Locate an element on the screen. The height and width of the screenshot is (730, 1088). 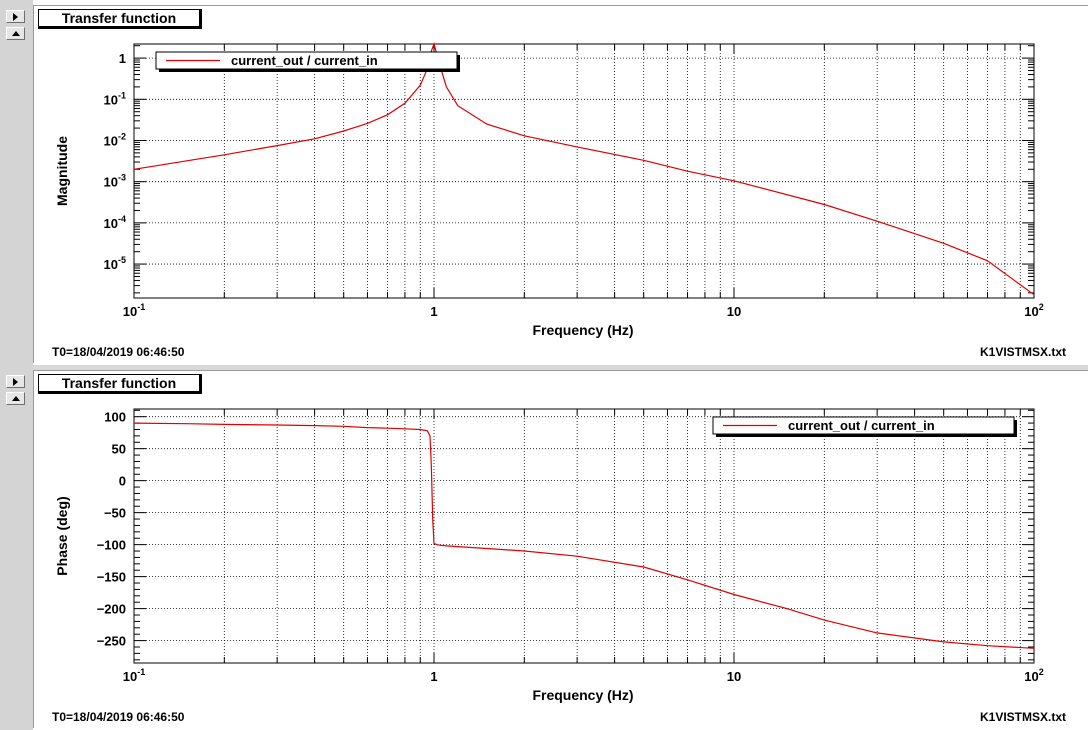
y-tick-label: 0 is located at coordinates (122, 481).